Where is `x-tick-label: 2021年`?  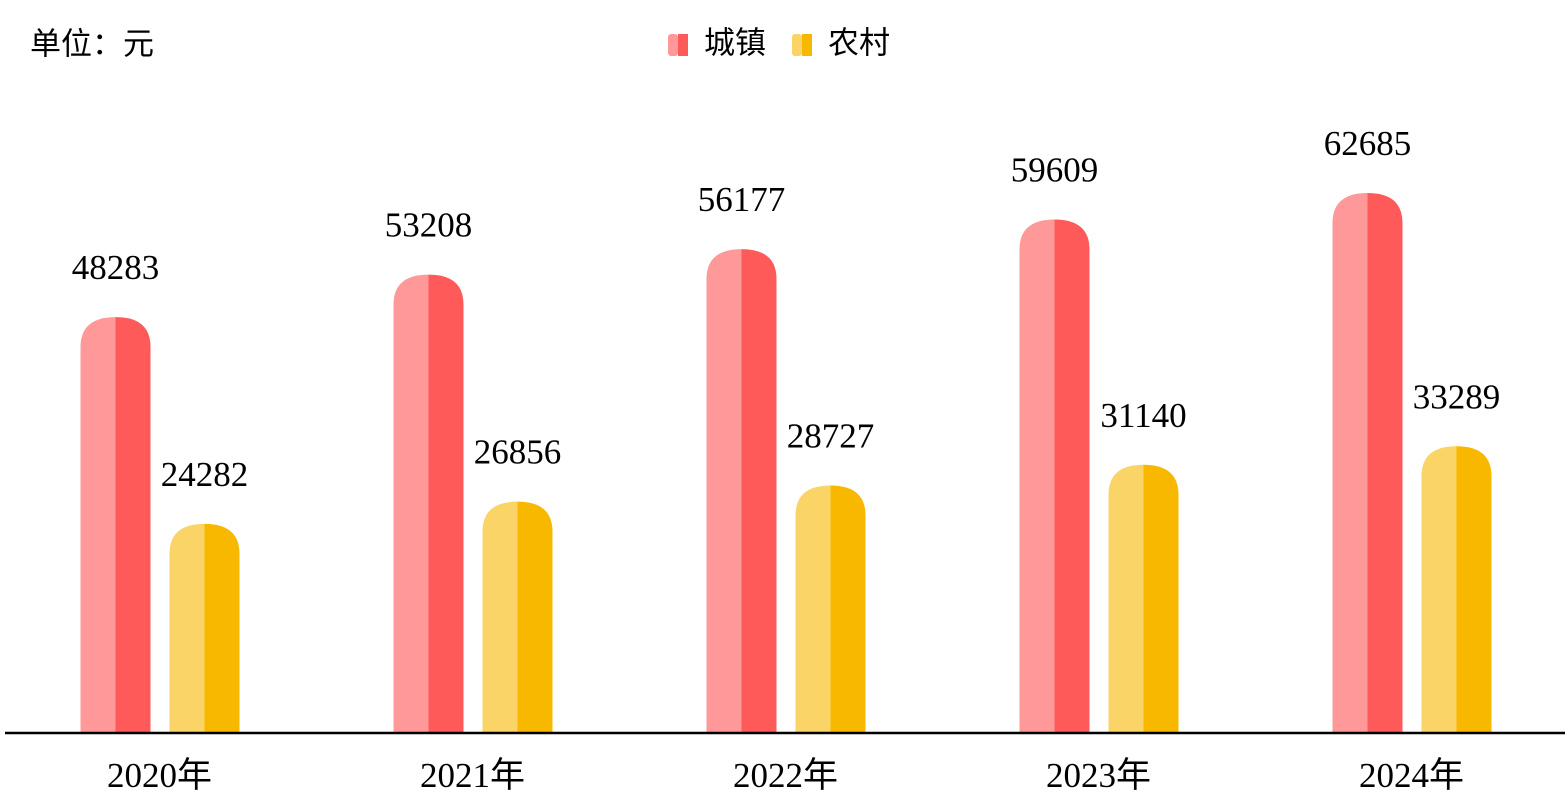
x-tick-label: 2021年 is located at coordinates (472, 775).